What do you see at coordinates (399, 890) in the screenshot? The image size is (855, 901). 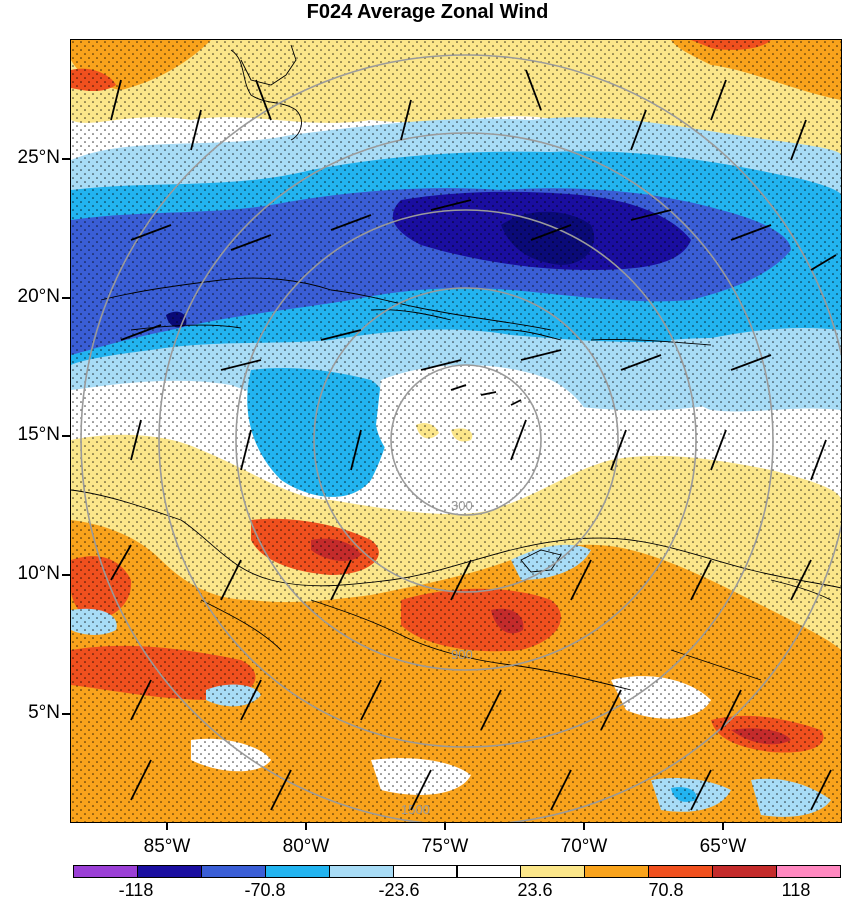 I see `colorbar-label: -23.6` at bounding box center [399, 890].